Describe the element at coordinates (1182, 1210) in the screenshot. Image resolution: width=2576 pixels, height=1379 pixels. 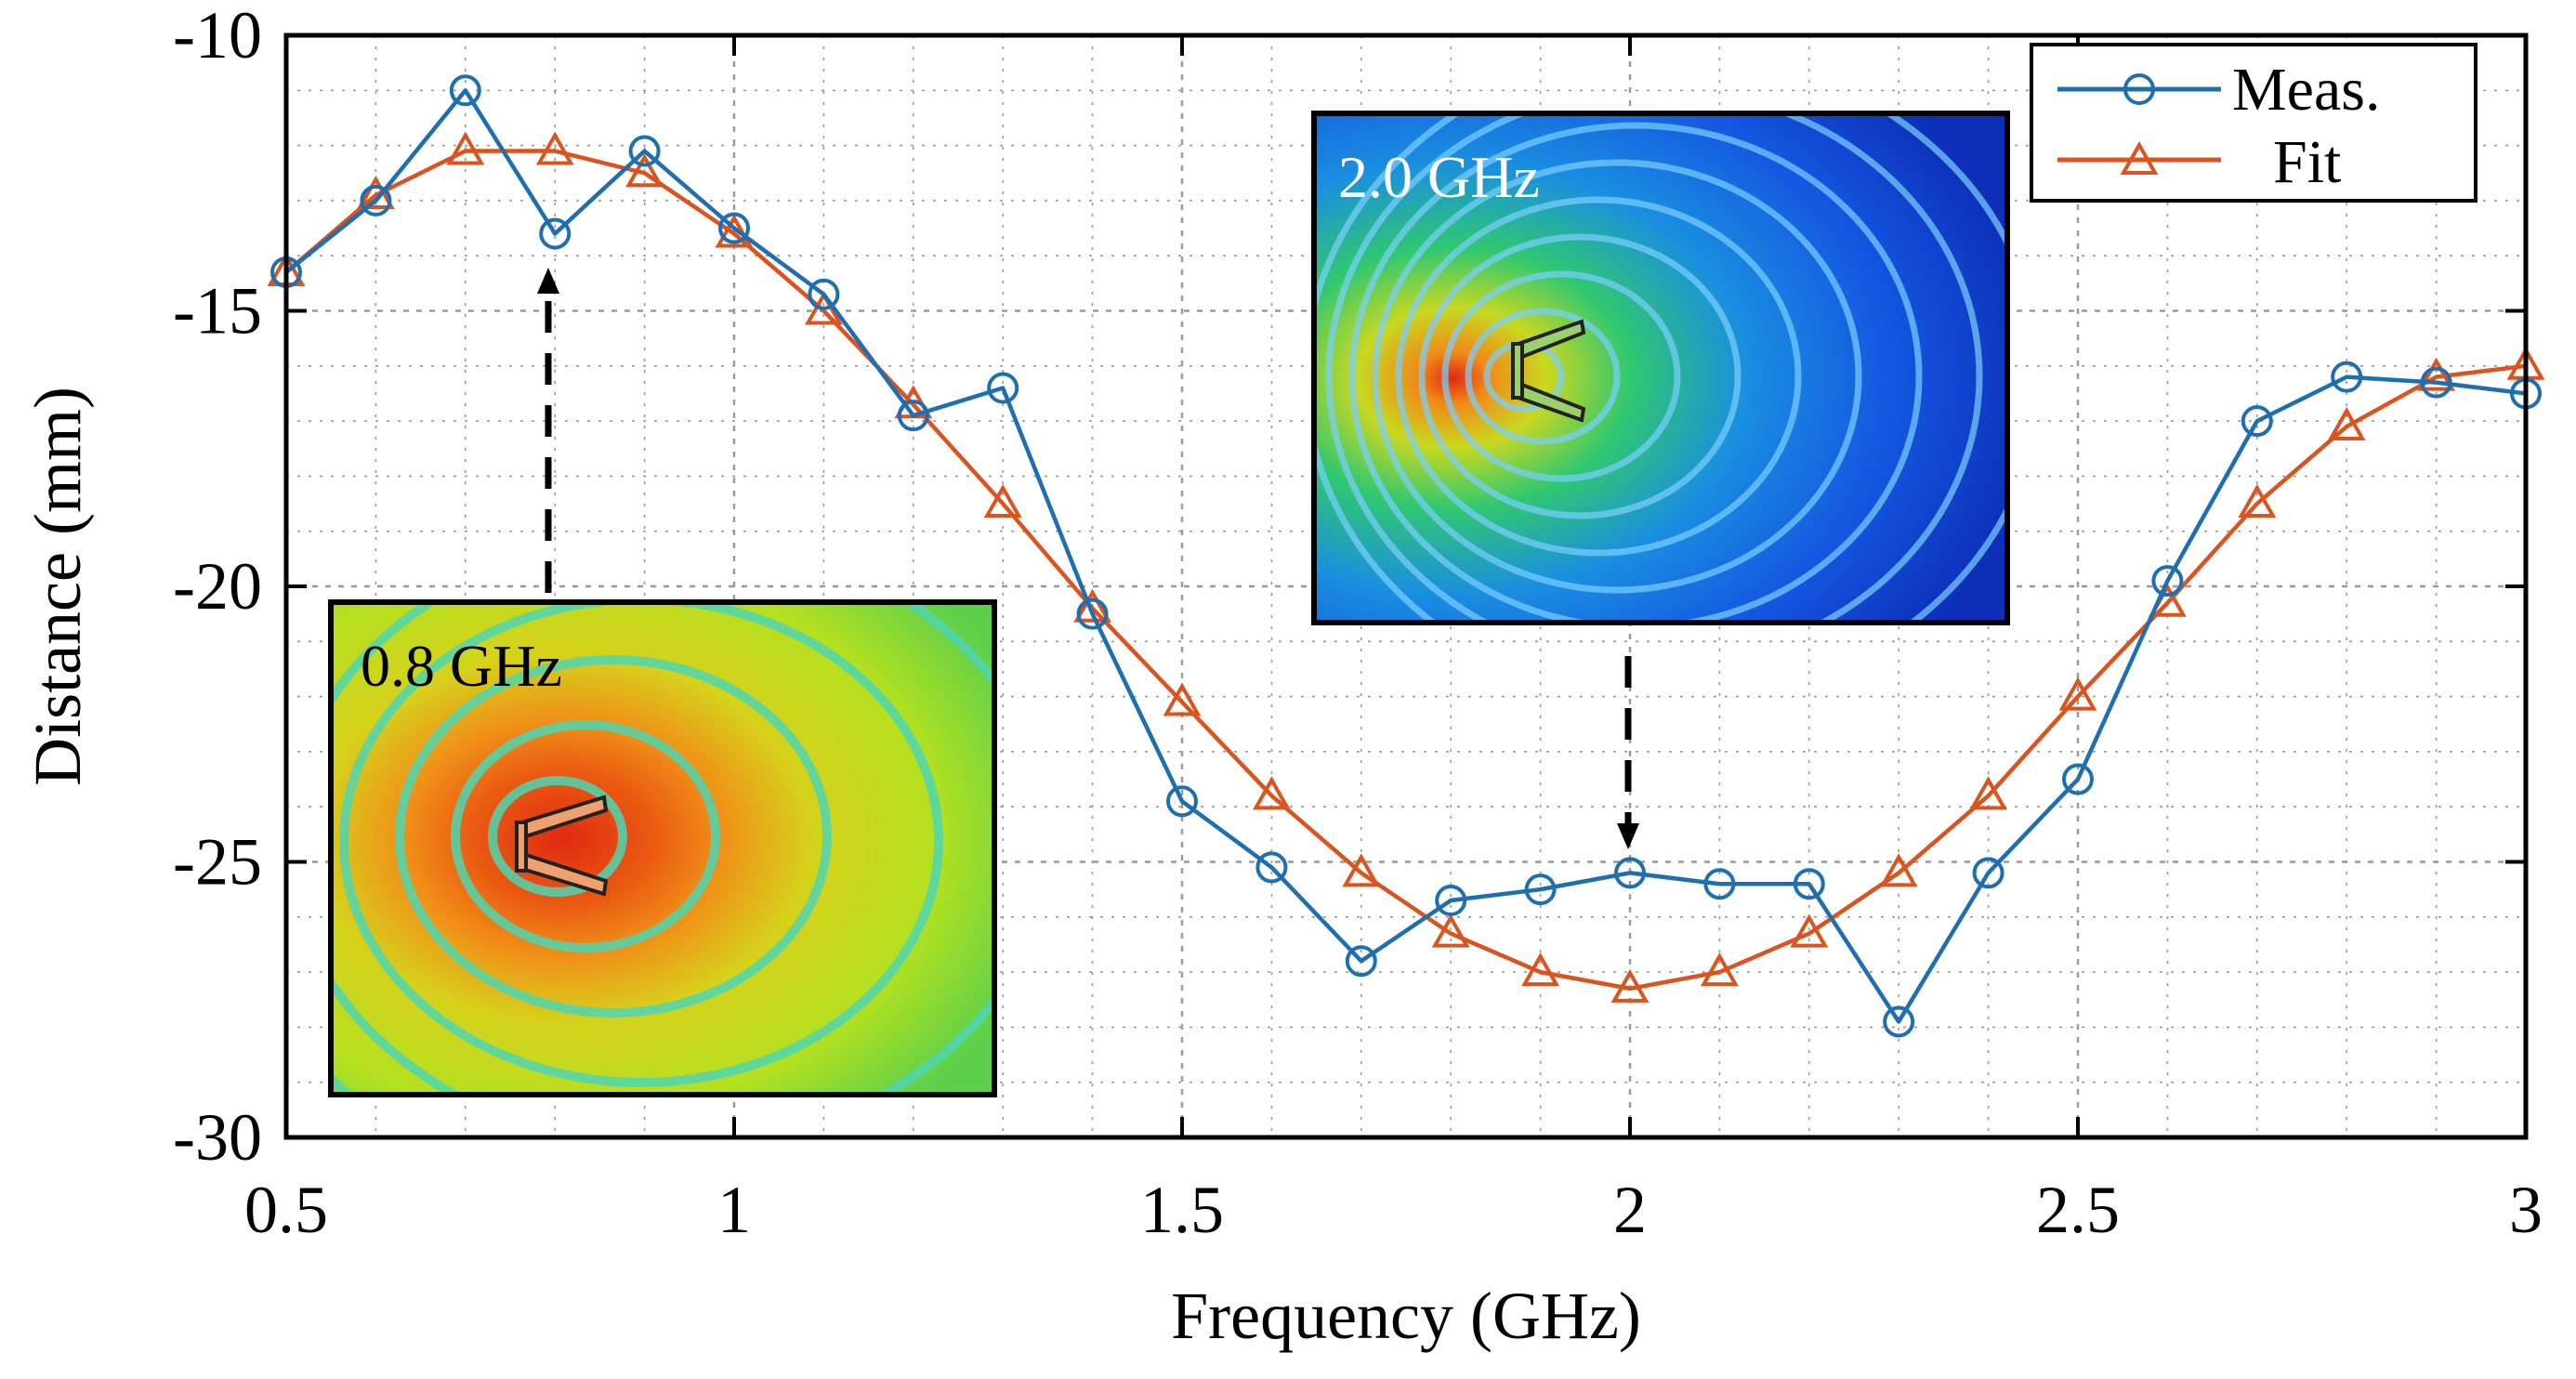
I see `x-tick-label: 1.5` at that location.